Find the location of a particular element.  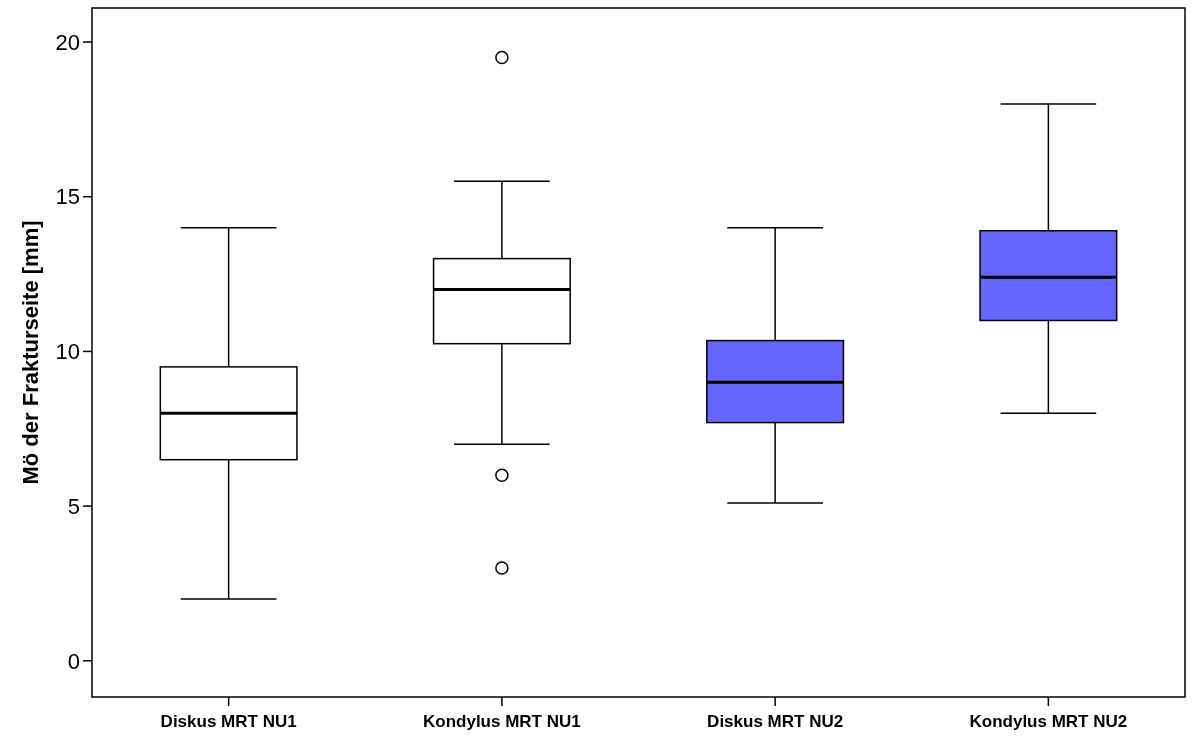

x-tick-label: Diskus MRT NU2 is located at coordinates (775, 721).